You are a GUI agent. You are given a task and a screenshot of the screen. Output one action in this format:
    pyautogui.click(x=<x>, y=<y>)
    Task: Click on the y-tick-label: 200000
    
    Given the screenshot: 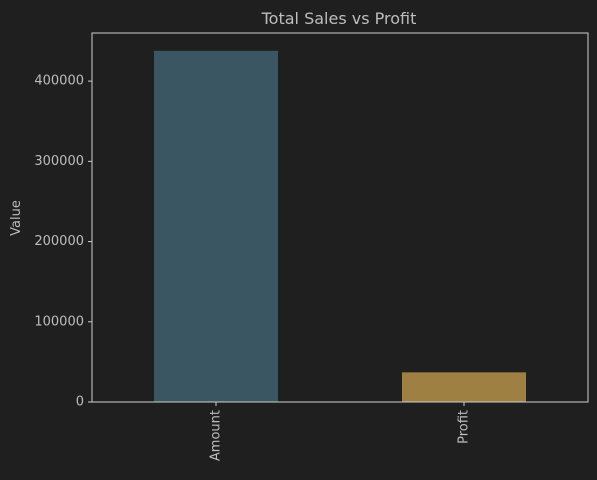 What is the action you would take?
    pyautogui.click(x=59, y=241)
    